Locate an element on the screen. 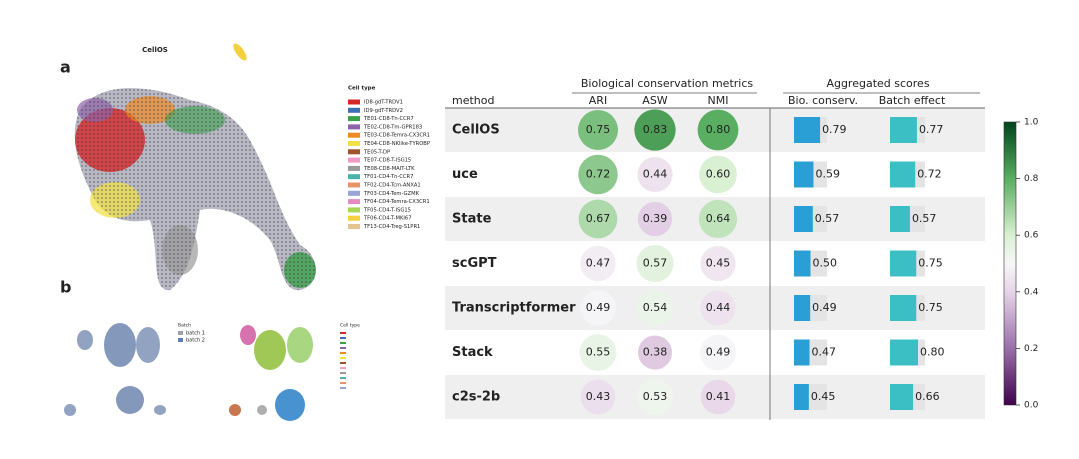  legend-label: TF06-CD4-T-MKI67 is located at coordinates (387, 219).